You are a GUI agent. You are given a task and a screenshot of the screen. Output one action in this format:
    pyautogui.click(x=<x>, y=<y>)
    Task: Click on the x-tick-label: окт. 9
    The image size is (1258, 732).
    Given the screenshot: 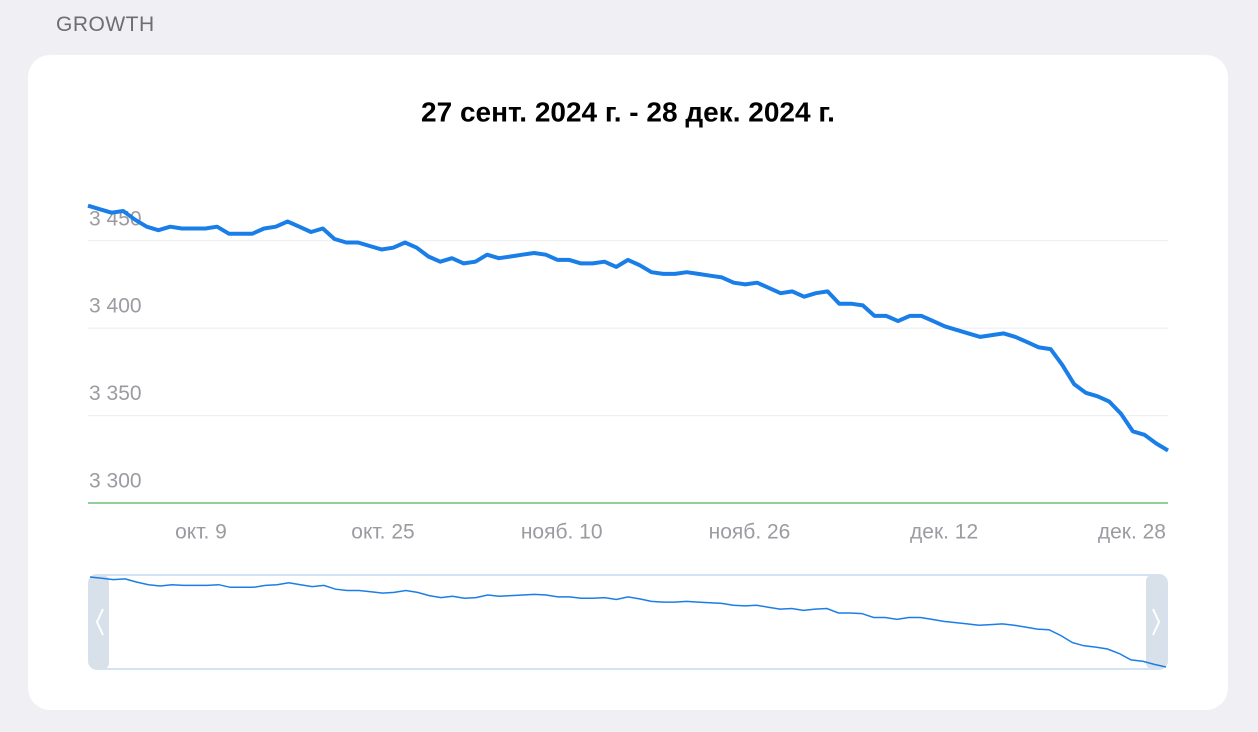 What is the action you would take?
    pyautogui.click(x=201, y=532)
    